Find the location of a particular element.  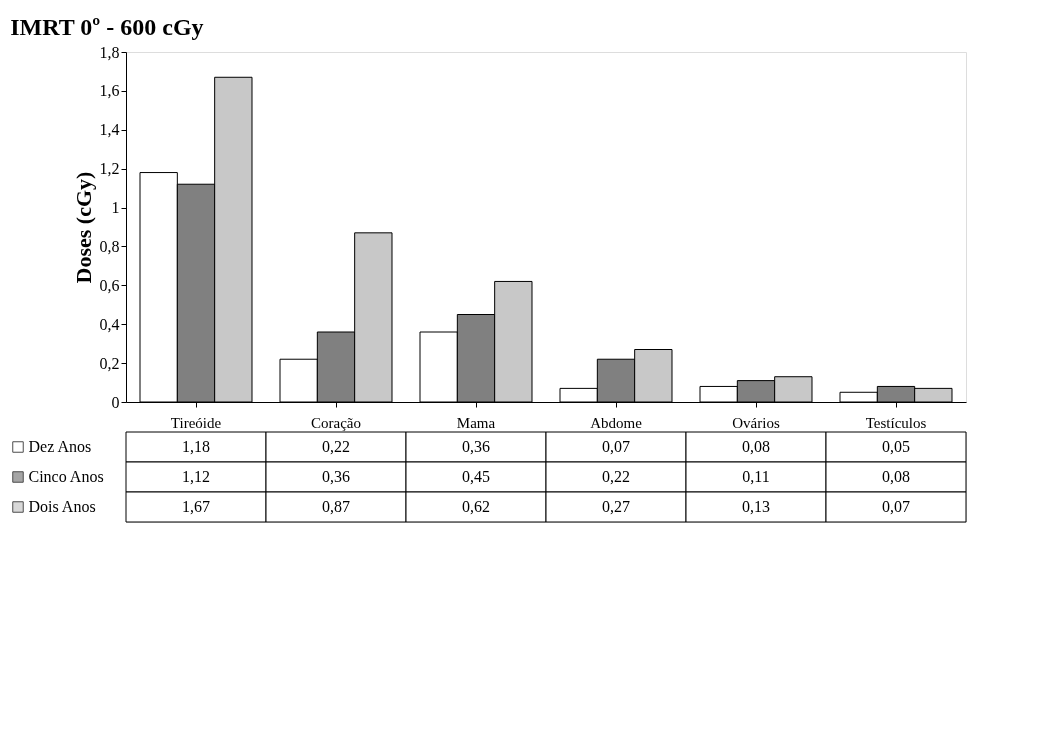

data-label: 0,11 is located at coordinates (756, 476).